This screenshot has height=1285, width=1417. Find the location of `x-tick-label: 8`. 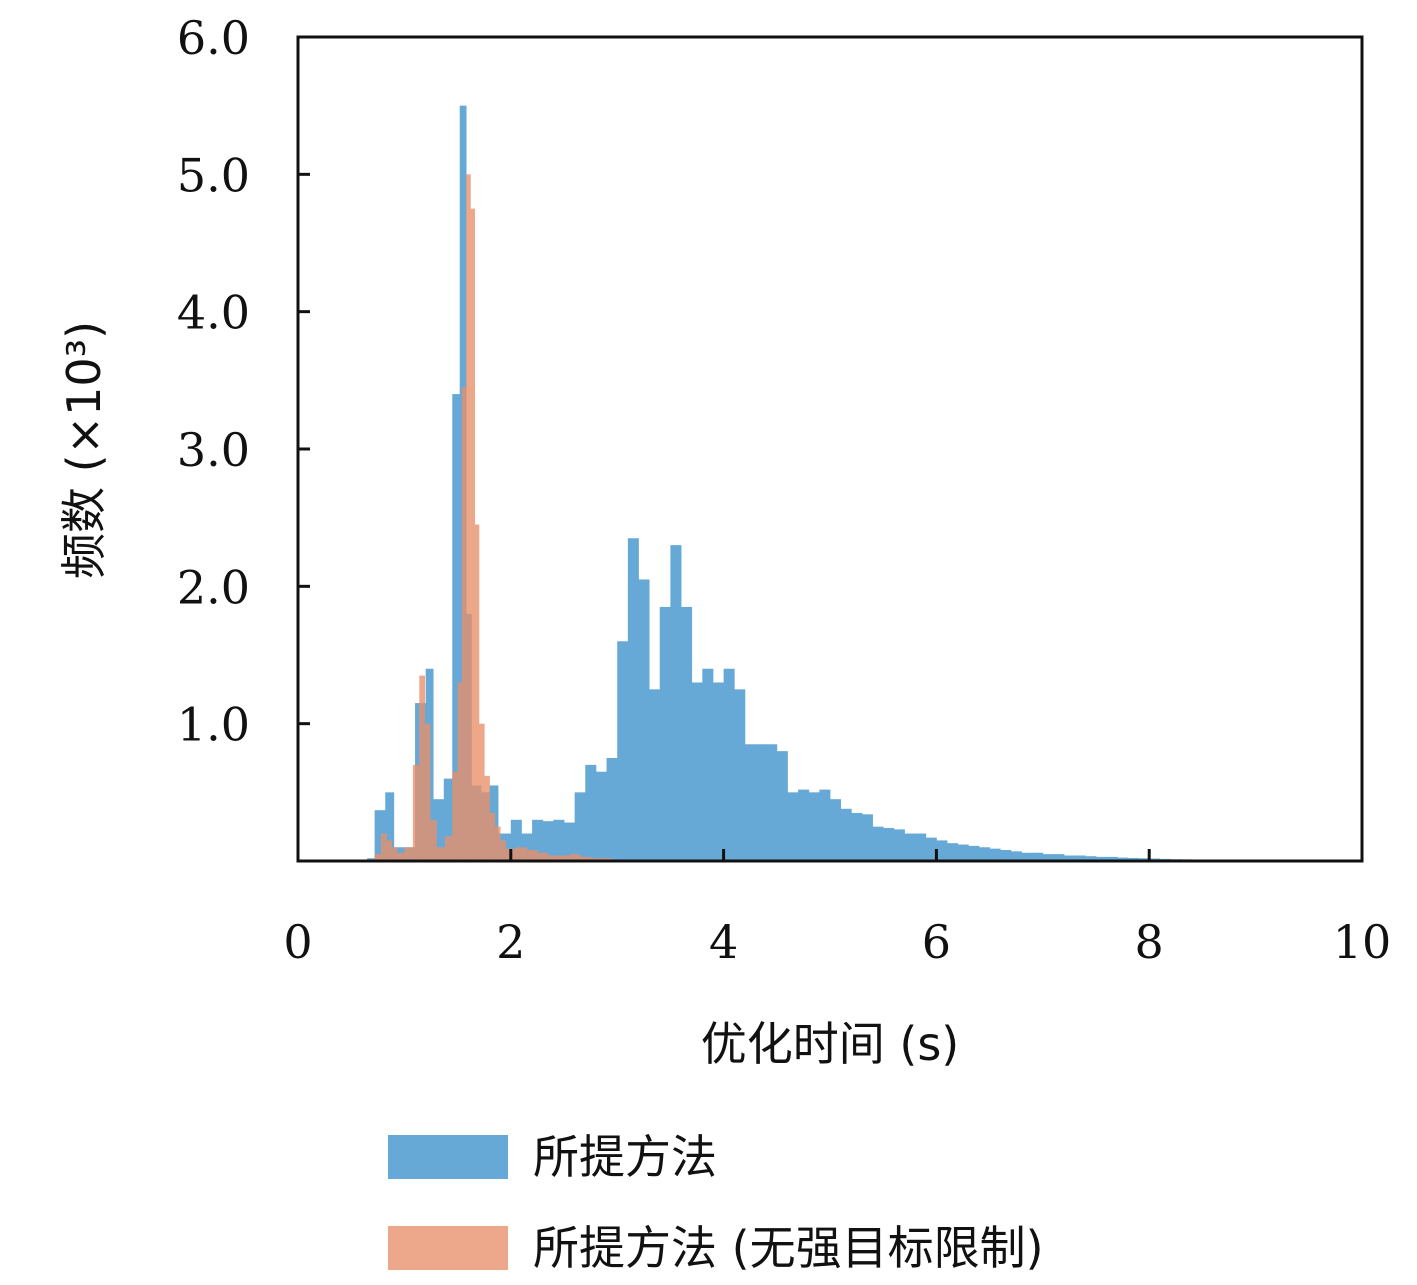

x-tick-label: 8 is located at coordinates (1149, 942).